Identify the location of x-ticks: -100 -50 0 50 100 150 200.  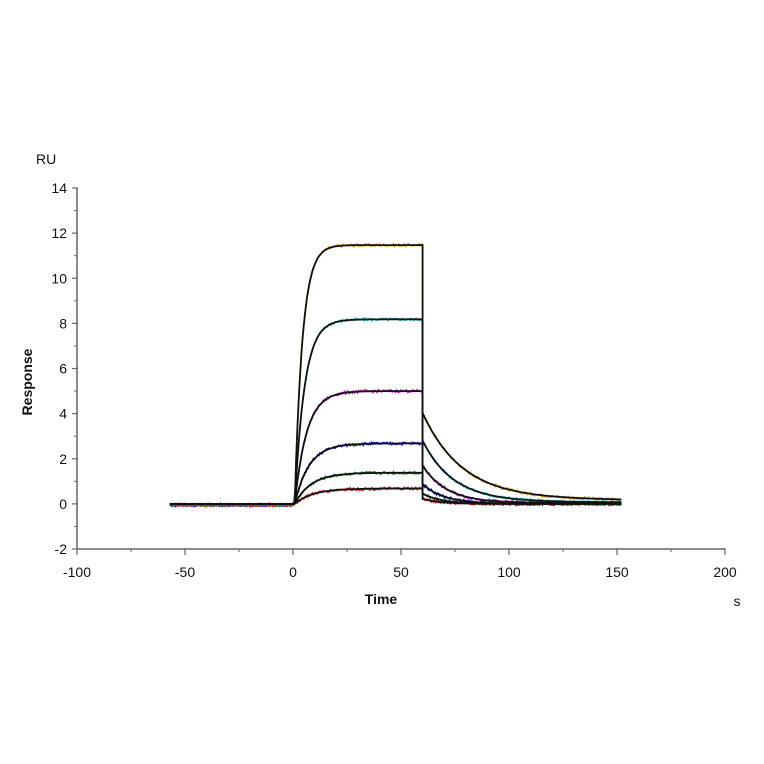
(400, 564).